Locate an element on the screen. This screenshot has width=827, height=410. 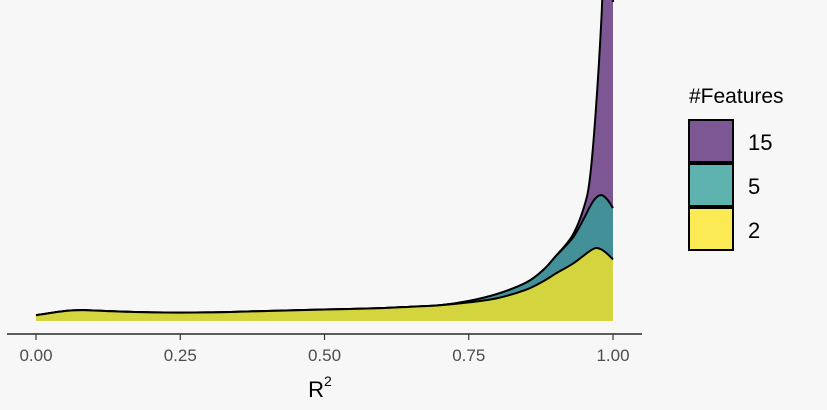
legend-title: #Features is located at coordinates (736, 96).